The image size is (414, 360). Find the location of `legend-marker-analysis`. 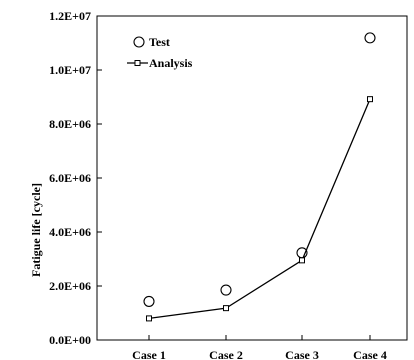

legend-marker-analysis is located at coordinates (137, 63).